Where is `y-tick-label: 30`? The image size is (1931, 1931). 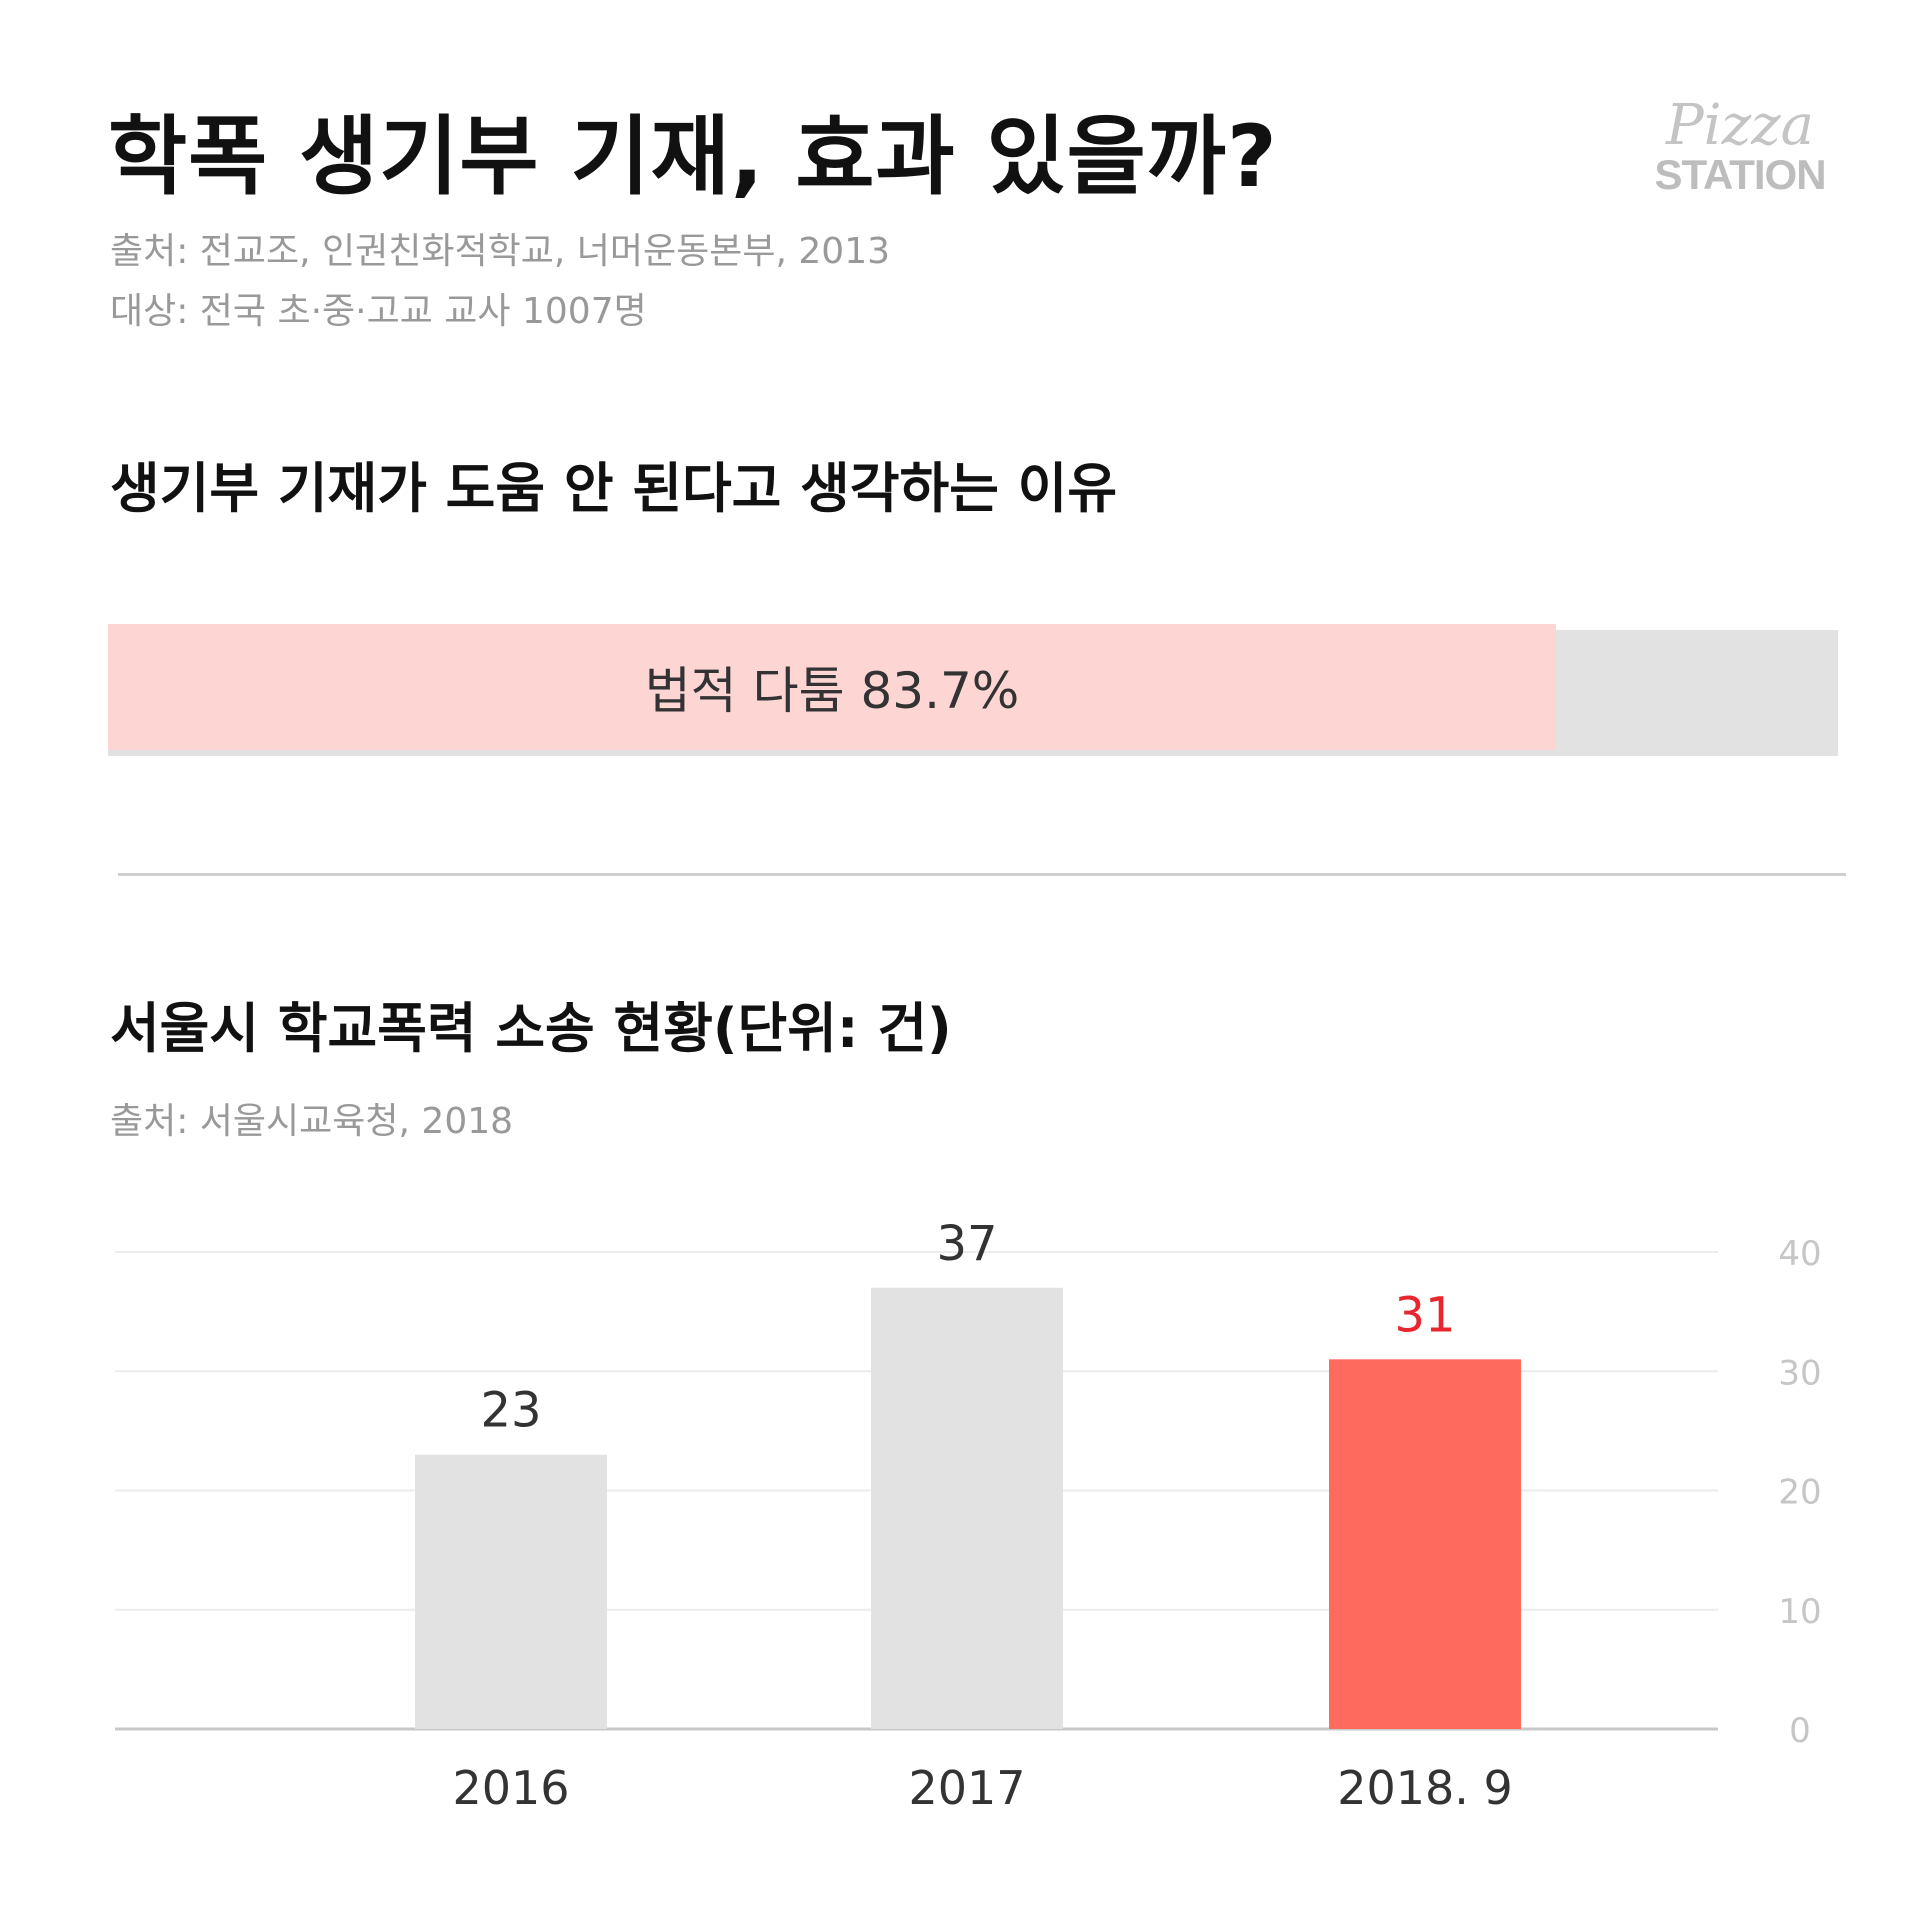
y-tick-label: 30 is located at coordinates (1799, 1373).